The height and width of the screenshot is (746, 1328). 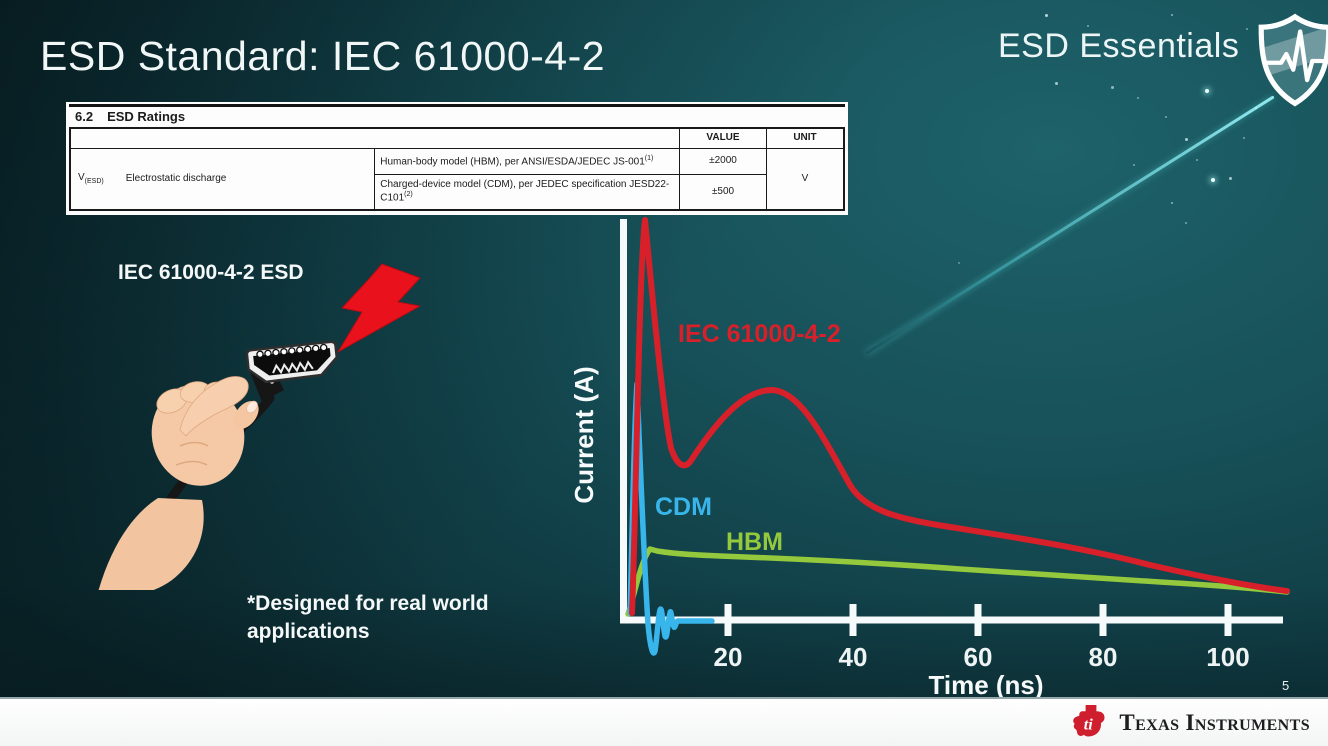 What do you see at coordinates (805, 138) in the screenshot?
I see `unit-column-header: UNIT` at bounding box center [805, 138].